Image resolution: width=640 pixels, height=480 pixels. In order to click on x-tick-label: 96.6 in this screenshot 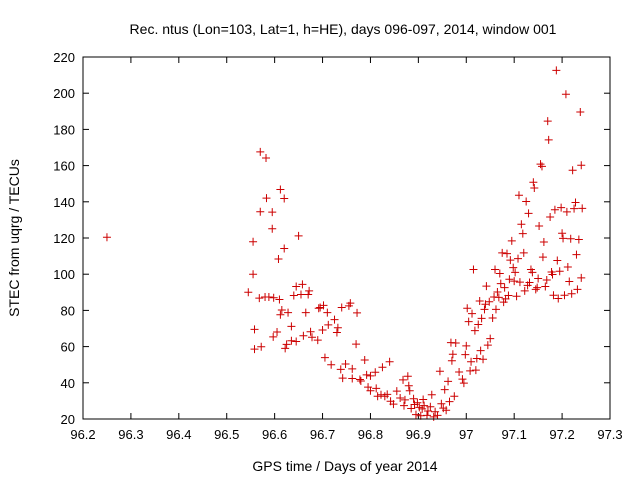, I will do `click(274, 434)`.